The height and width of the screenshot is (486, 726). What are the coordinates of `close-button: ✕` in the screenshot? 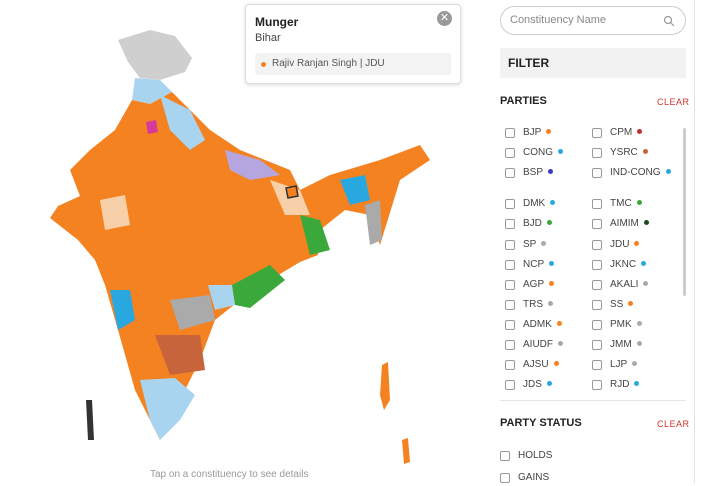 It's located at (444, 18).